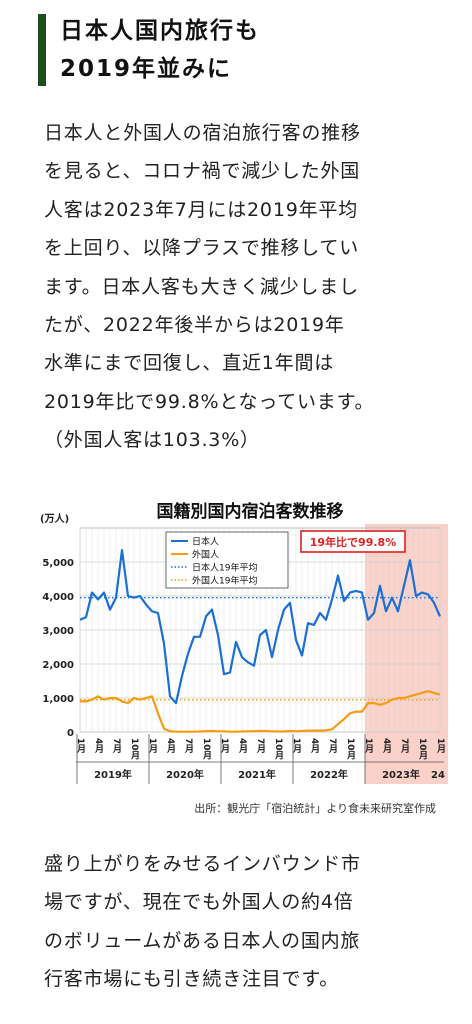  What do you see at coordinates (58, 699) in the screenshot?
I see `y-tick-label: 1,000` at bounding box center [58, 699].